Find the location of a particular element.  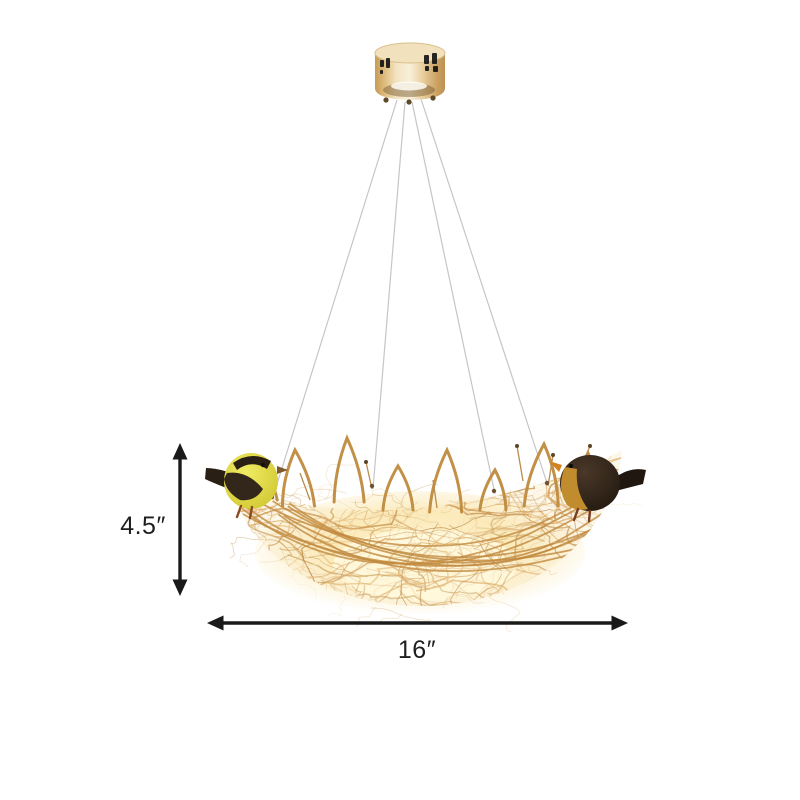

left-arrowhead-icon is located at coordinates (215, 623).